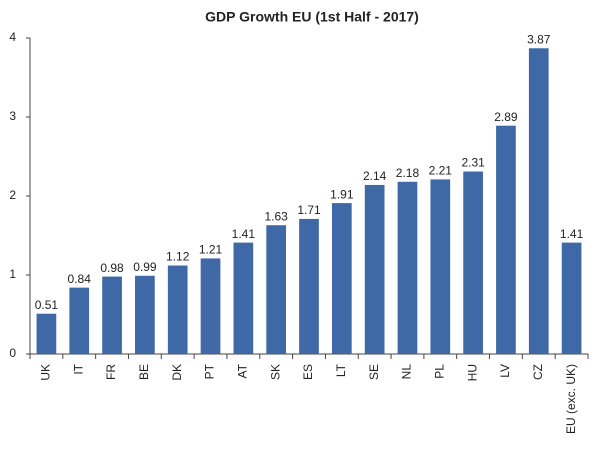 This screenshot has height=451, width=600. I want to click on x-tick-label: PT, so click(210, 371).